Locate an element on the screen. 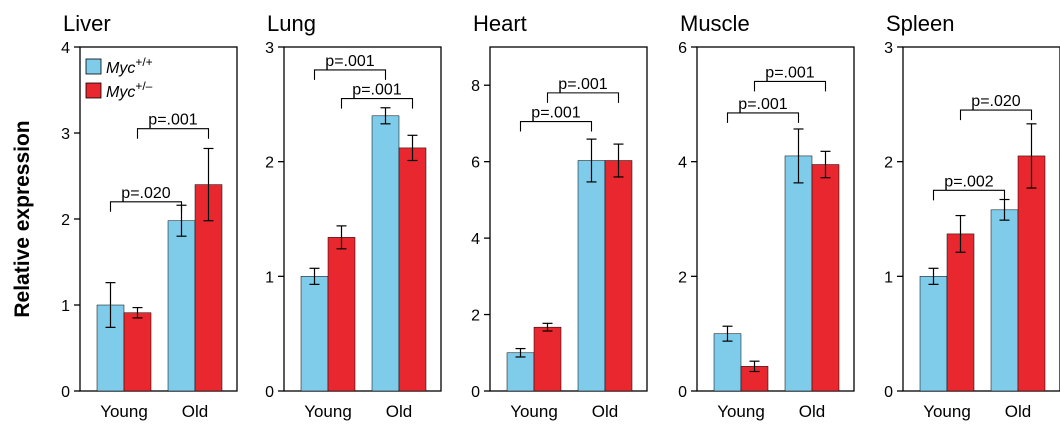 The height and width of the screenshot is (430, 1060). p-value-label: p=.002 is located at coordinates (968, 181).